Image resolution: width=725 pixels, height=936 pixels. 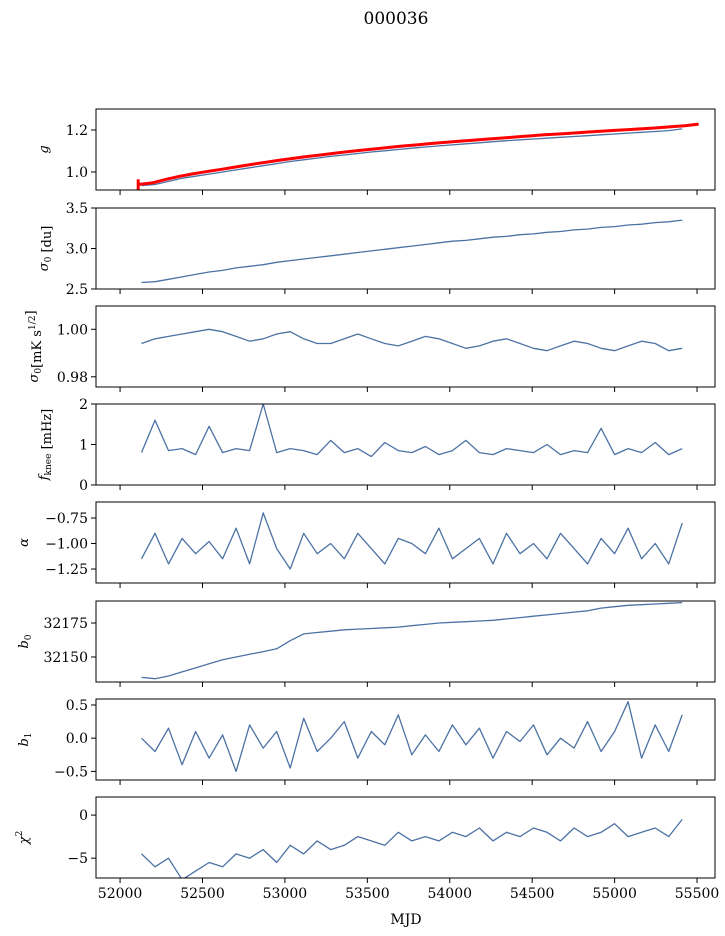 I want to click on y-axis-label: fknee [mHz], so click(x=46, y=445).